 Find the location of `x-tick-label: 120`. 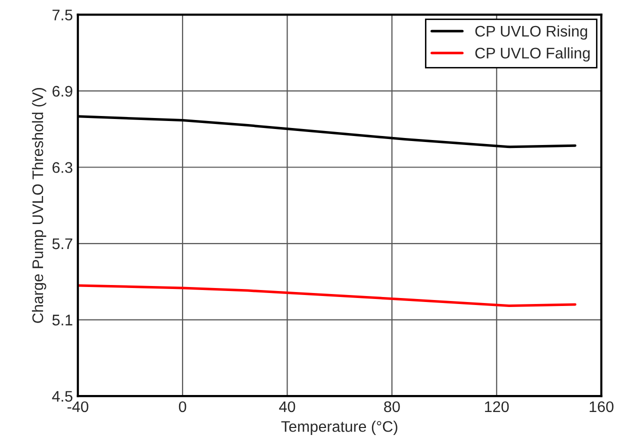

x-tick-label: 120 is located at coordinates (497, 406).